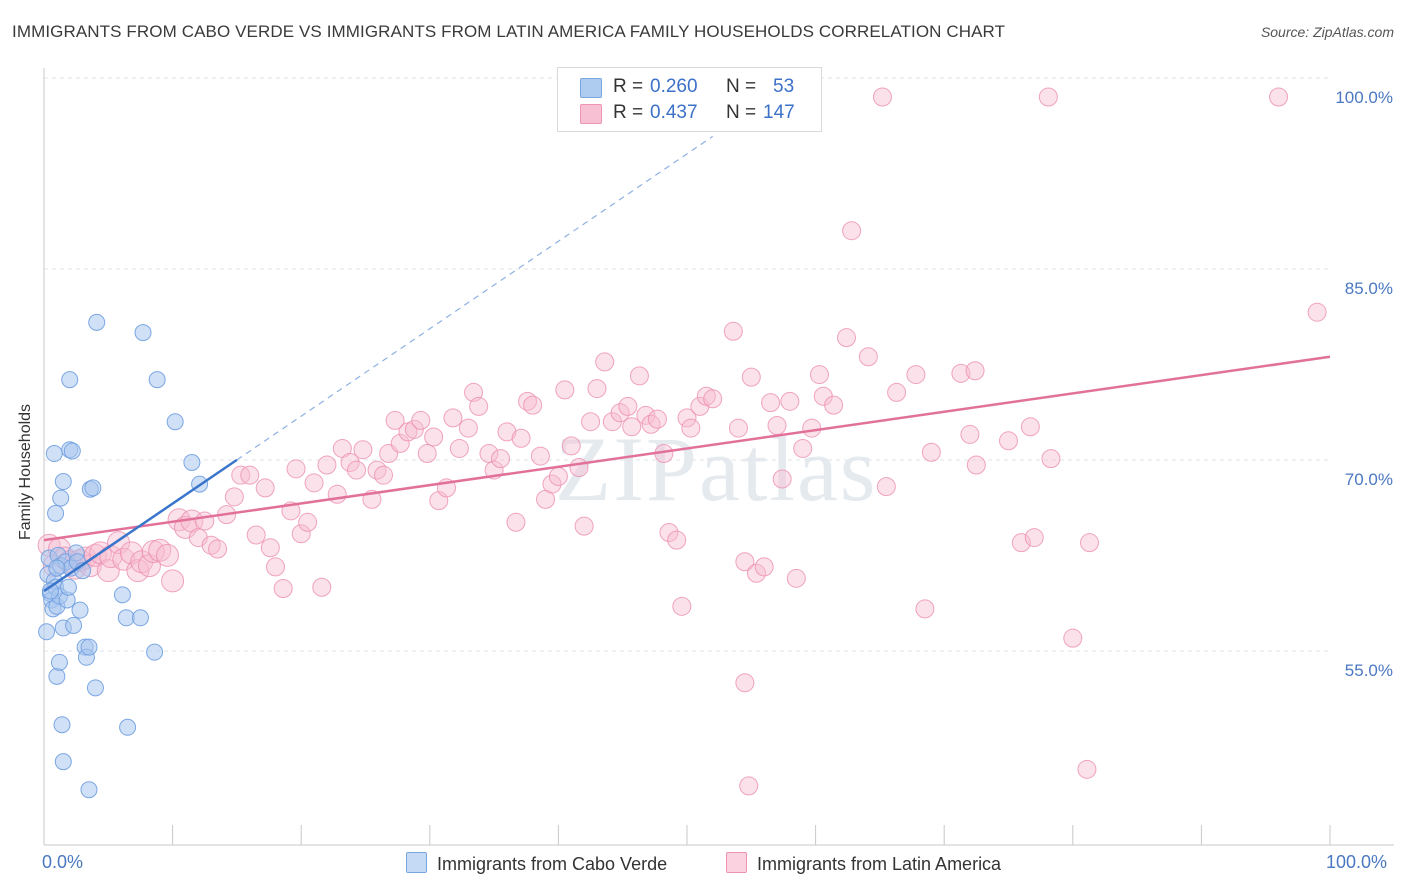 The image size is (1406, 892). Describe the element at coordinates (736, 862) in the screenshot. I see `bottom-legend-swatch-pink` at that location.